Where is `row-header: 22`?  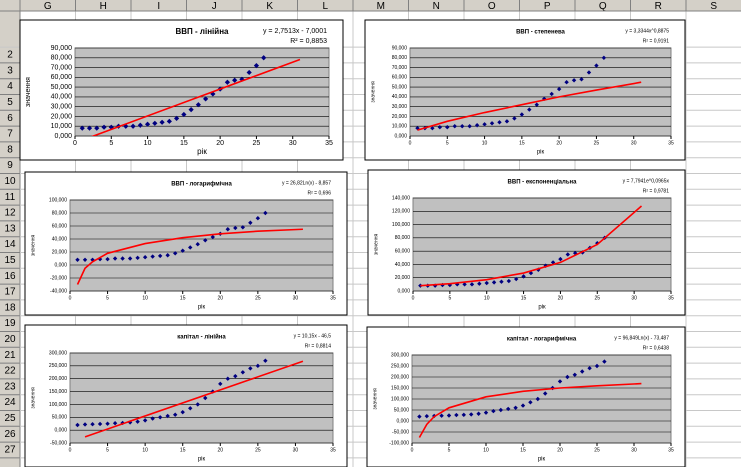 row-header: 22 is located at coordinates (10, 371).